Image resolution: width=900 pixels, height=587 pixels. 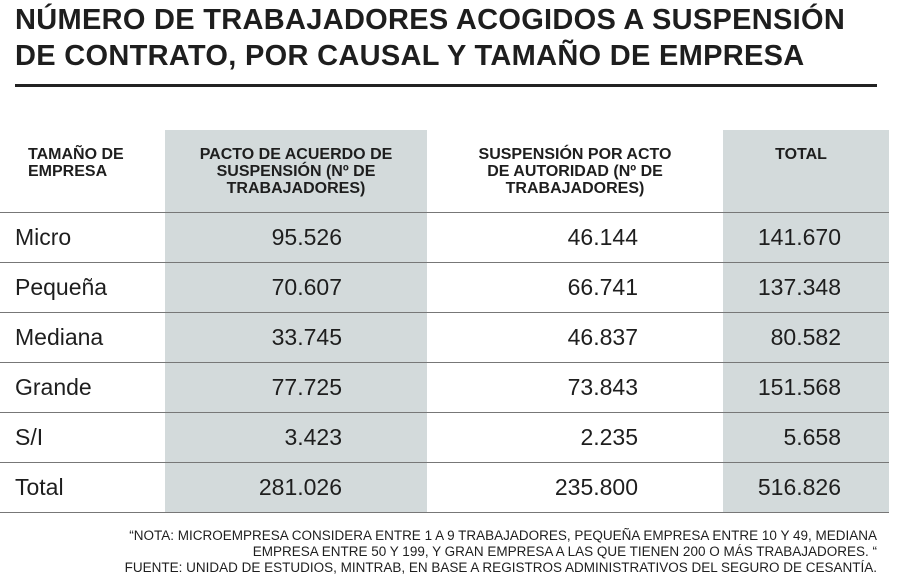 What do you see at coordinates (296, 287) in the screenshot?
I see `cell-value: 70.607` at bounding box center [296, 287].